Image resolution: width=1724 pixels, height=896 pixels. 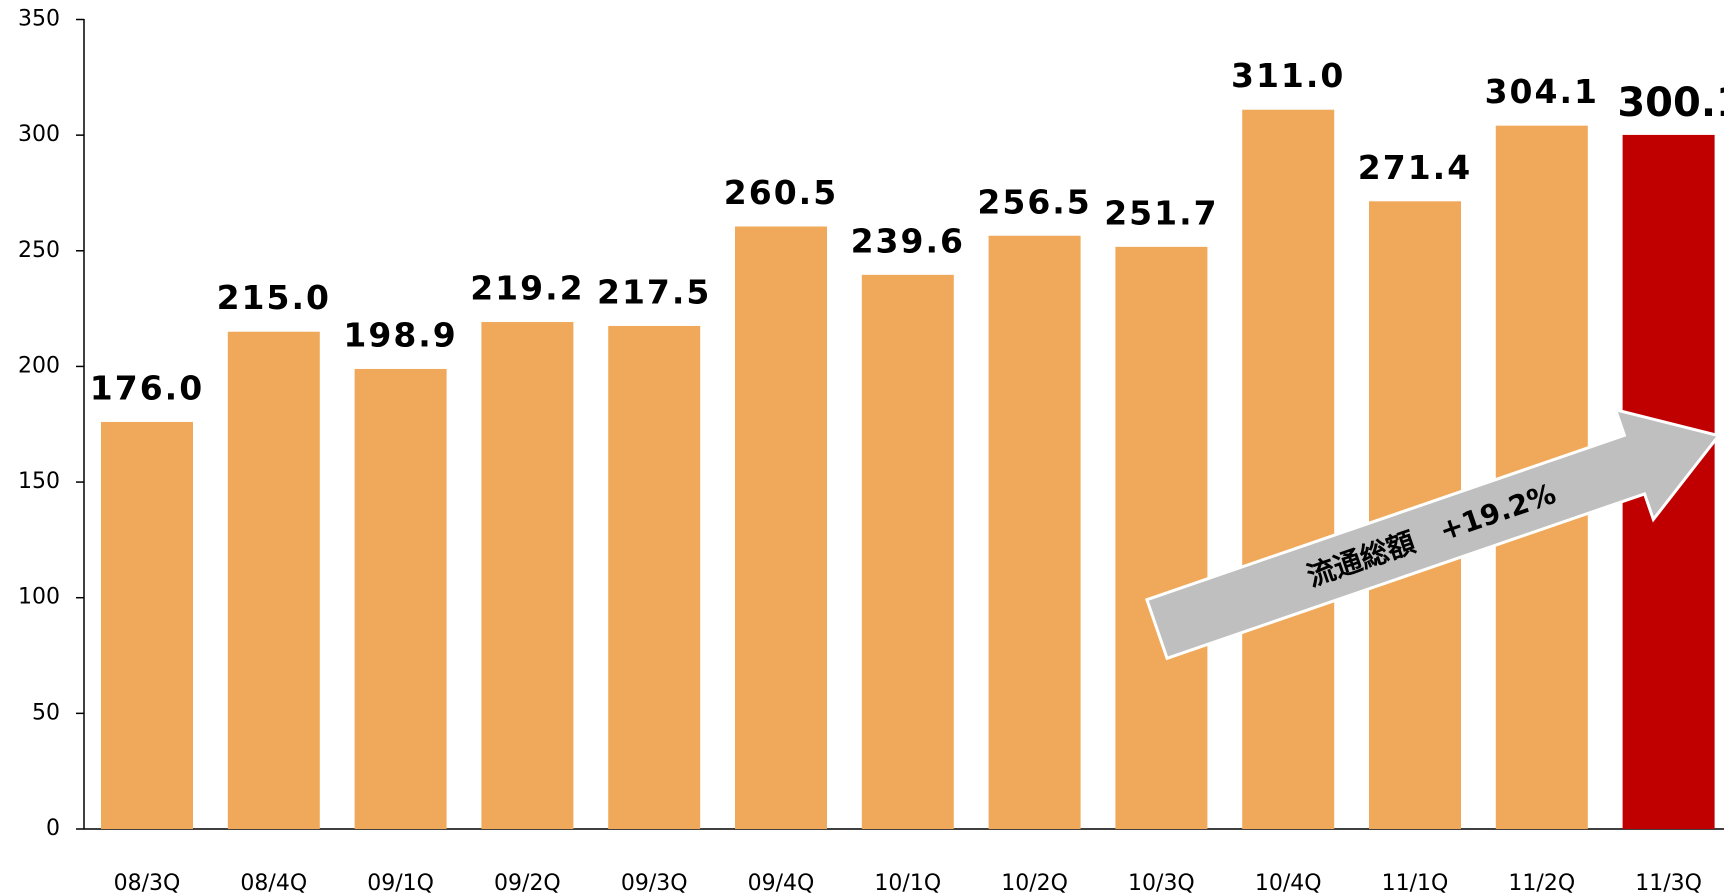 What do you see at coordinates (53, 828) in the screenshot?
I see `y-tick-label: 0` at bounding box center [53, 828].